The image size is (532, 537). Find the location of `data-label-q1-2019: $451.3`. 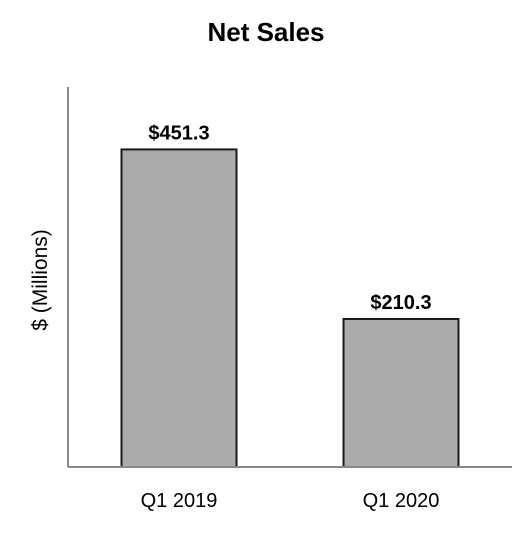

data-label-q1-2019: $451.3 is located at coordinates (178, 133).